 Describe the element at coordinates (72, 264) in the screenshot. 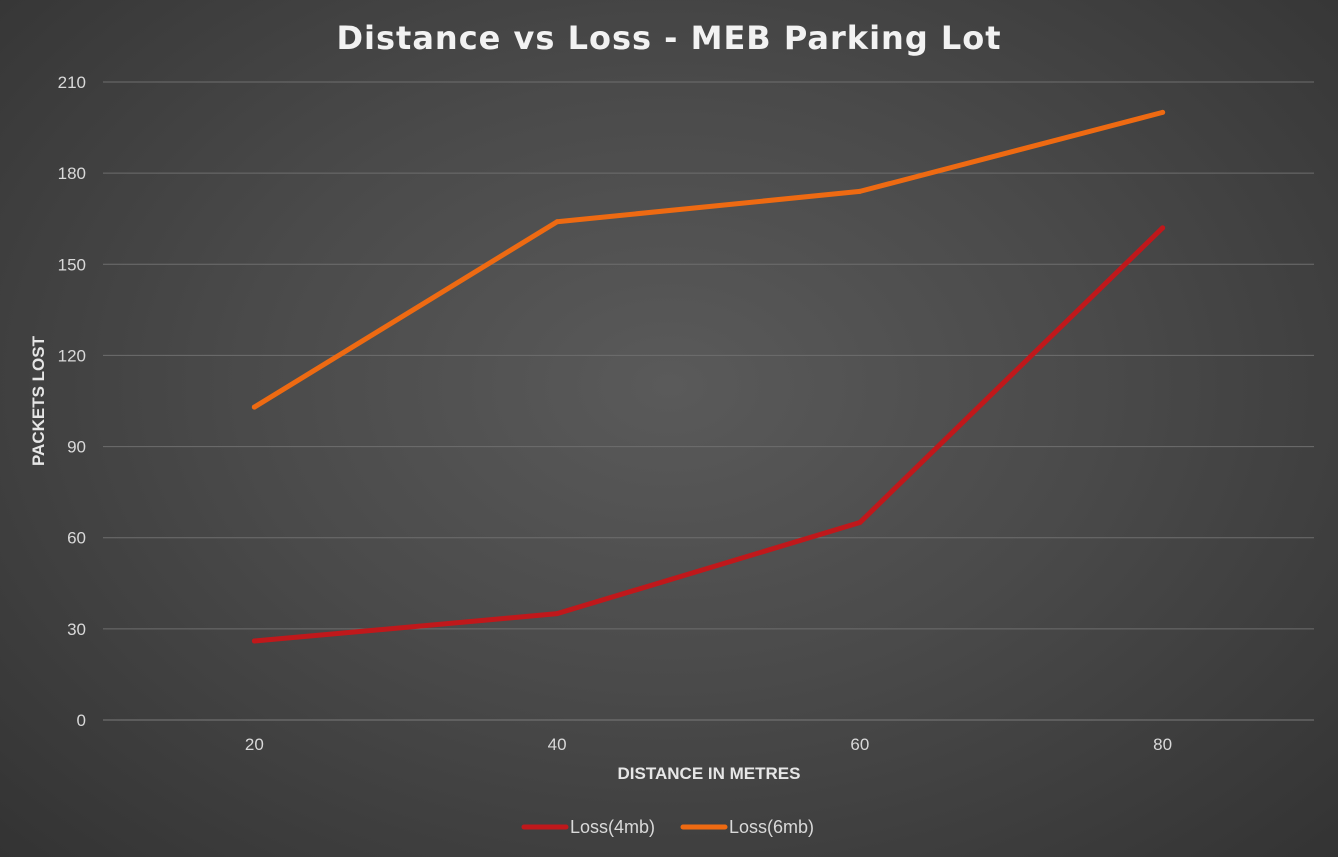

I see `y-tick-label: 150` at that location.